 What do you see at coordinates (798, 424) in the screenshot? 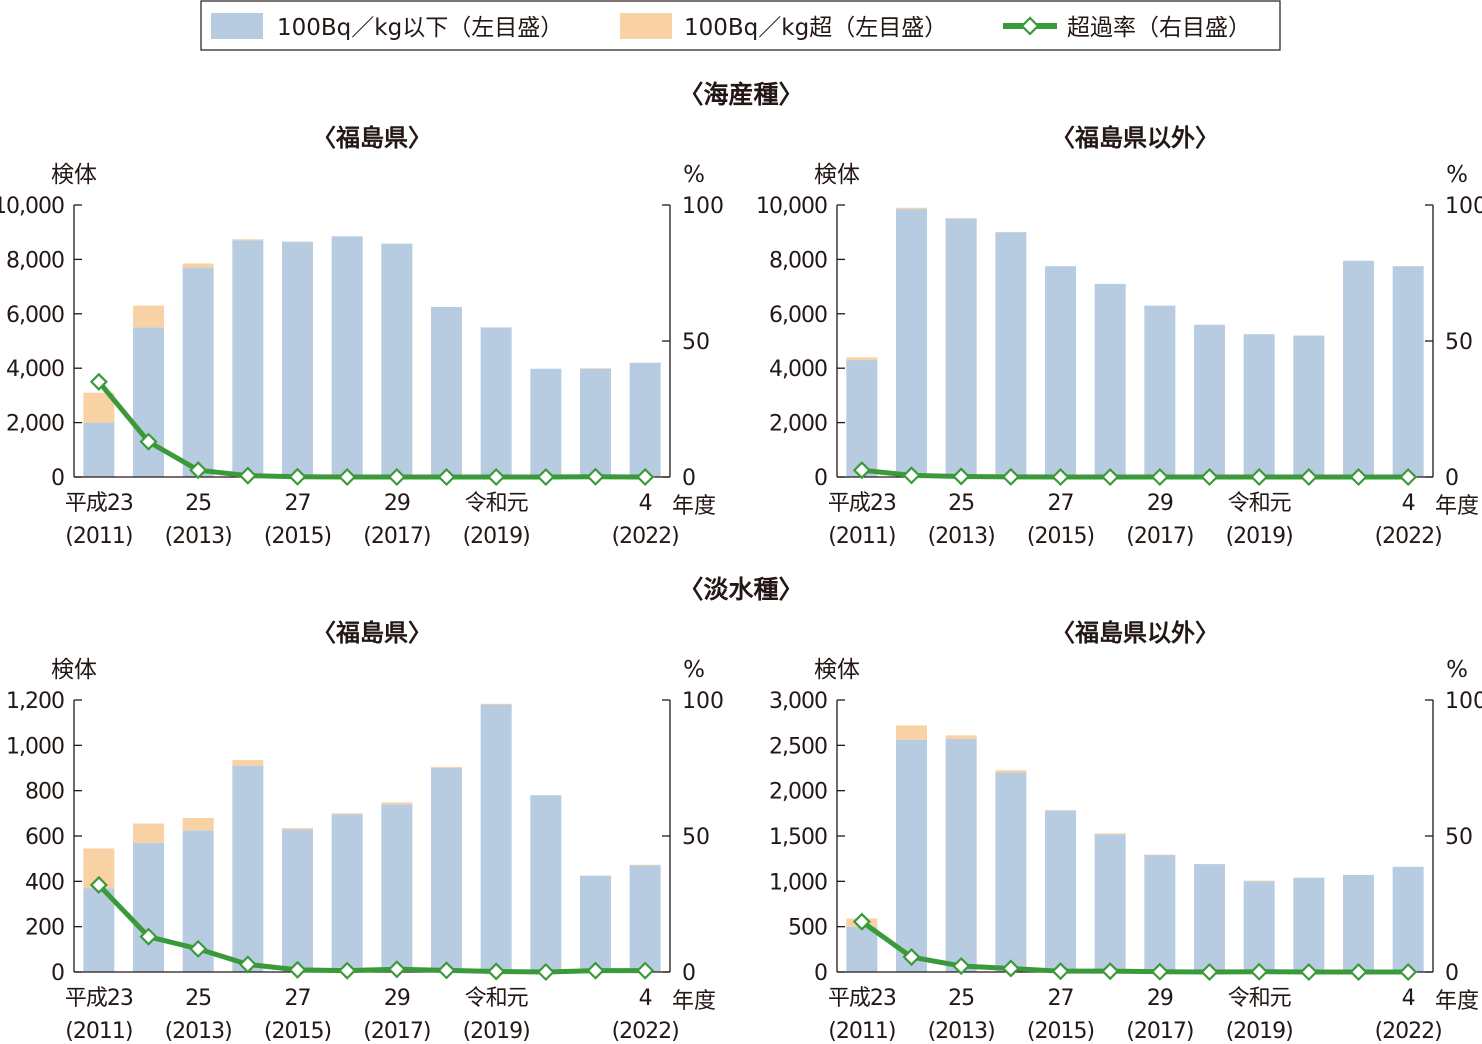
I see `y-tick-label-1: 2,000` at bounding box center [798, 424].